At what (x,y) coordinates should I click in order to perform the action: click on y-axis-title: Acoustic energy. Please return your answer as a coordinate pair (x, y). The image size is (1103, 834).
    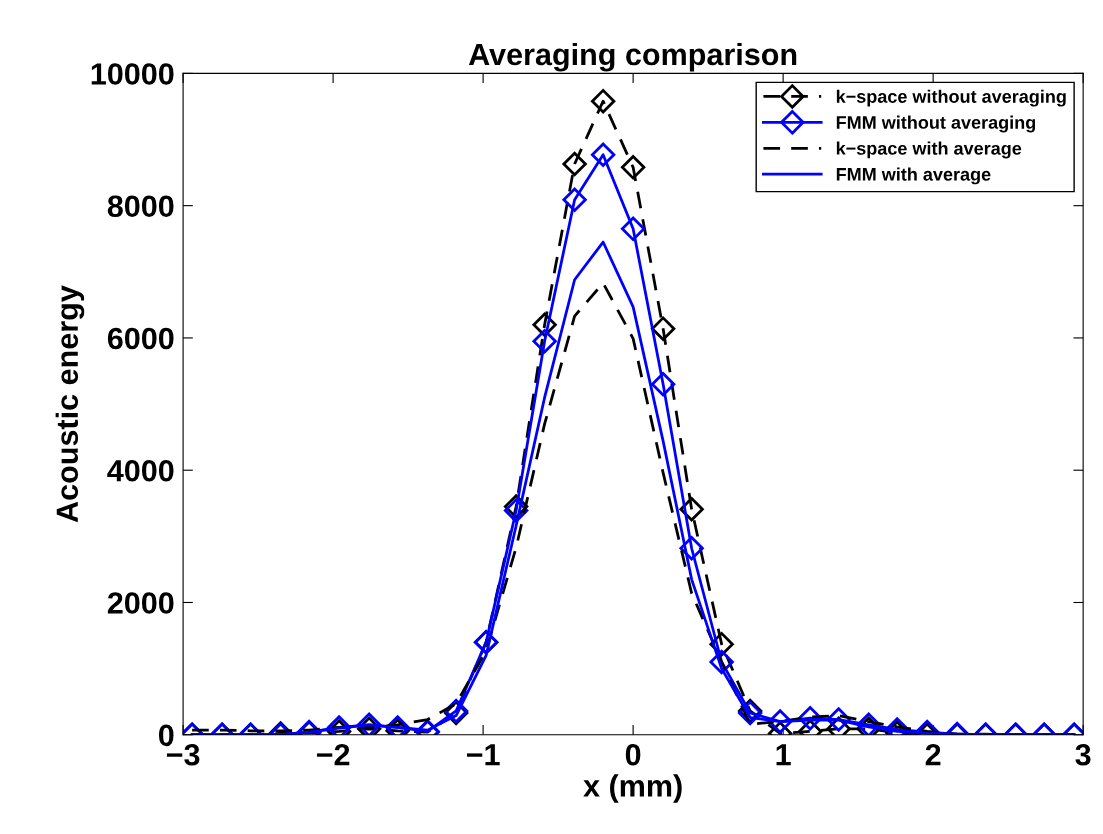
    Looking at the image, I should click on (70, 404).